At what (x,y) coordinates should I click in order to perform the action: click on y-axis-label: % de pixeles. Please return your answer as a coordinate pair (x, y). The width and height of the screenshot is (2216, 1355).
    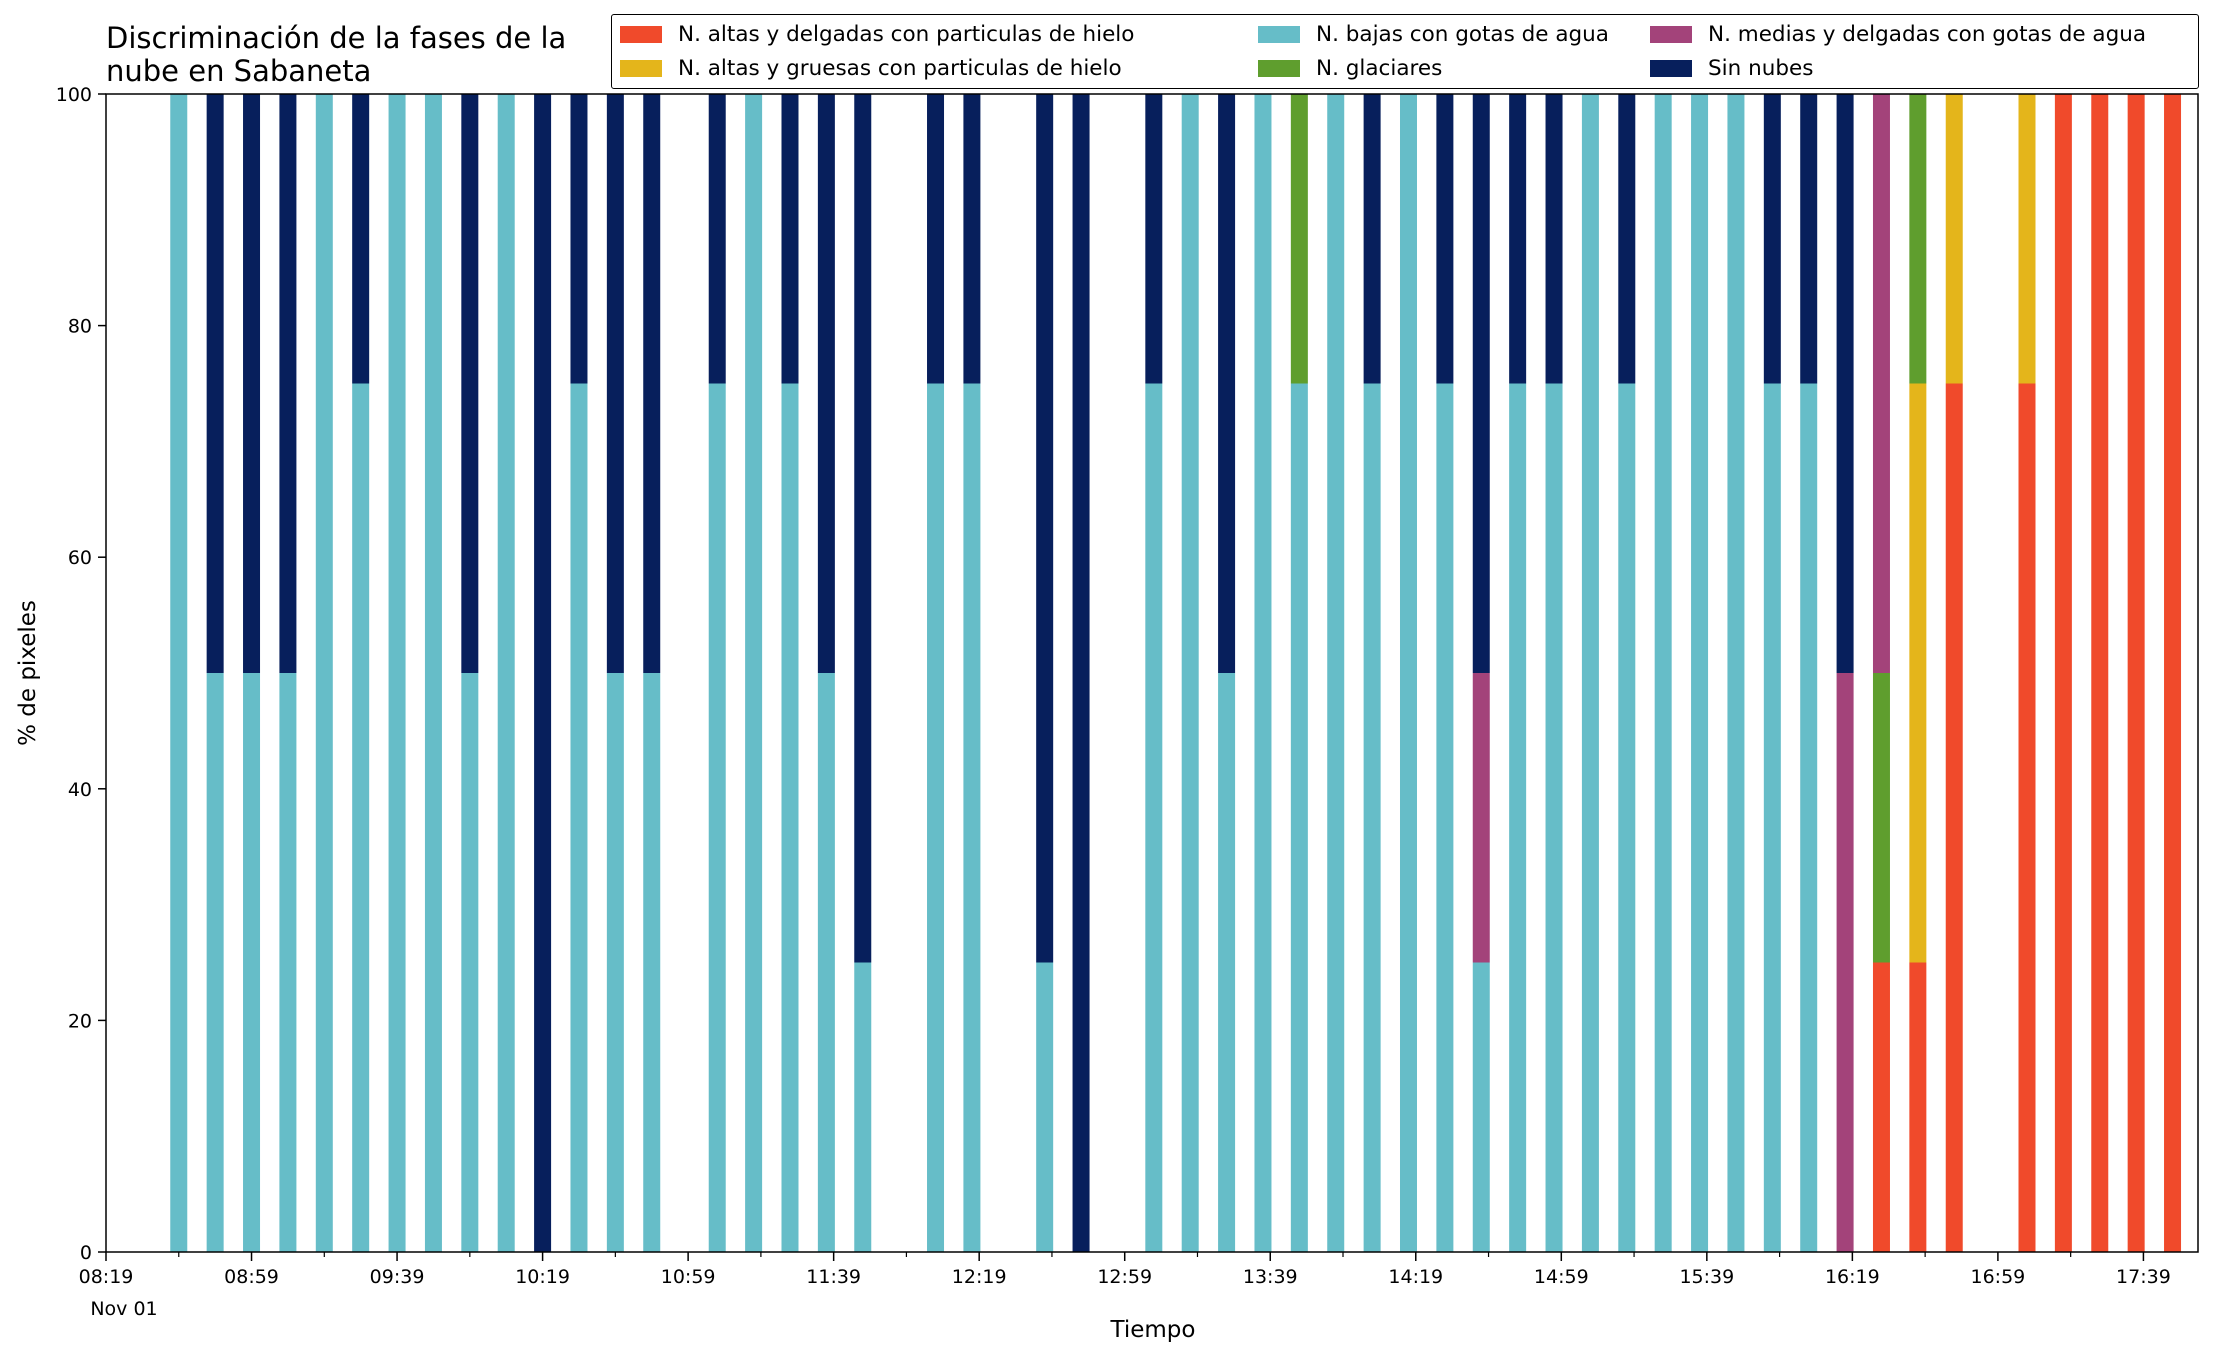
    Looking at the image, I should click on (28, 673).